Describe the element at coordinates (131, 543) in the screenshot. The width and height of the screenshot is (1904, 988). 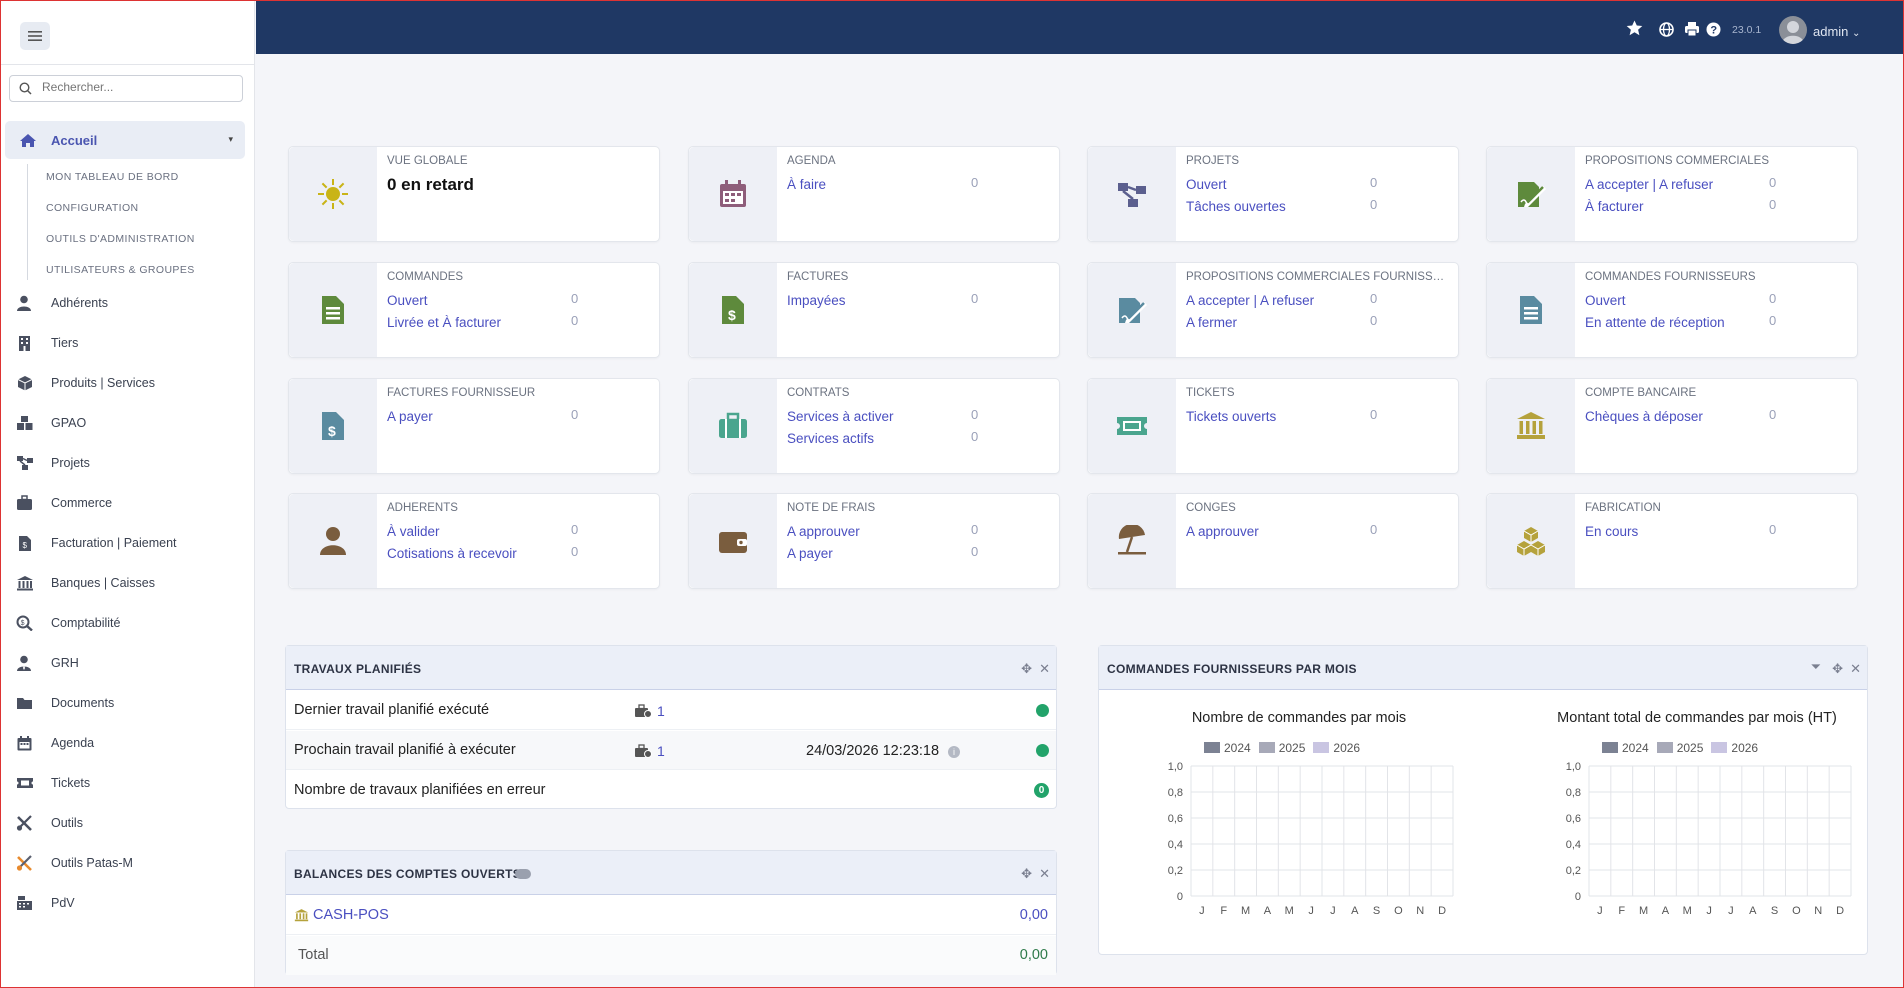
I see `sidebar-item-facturation: $ Facturation | Paiement` at that location.